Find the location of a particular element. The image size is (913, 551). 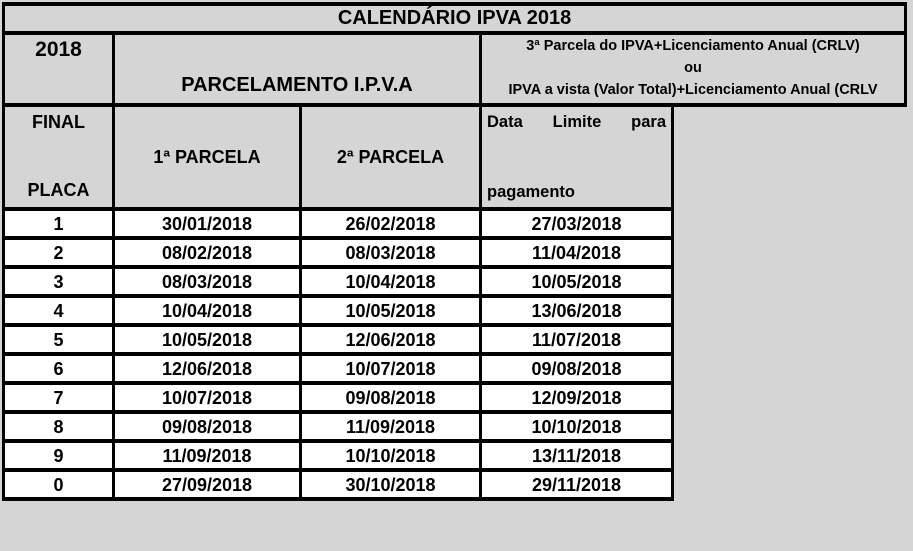

table-row: 0 27/09/2018 30/10/2018 29/11/2018 is located at coordinates (454, 484).